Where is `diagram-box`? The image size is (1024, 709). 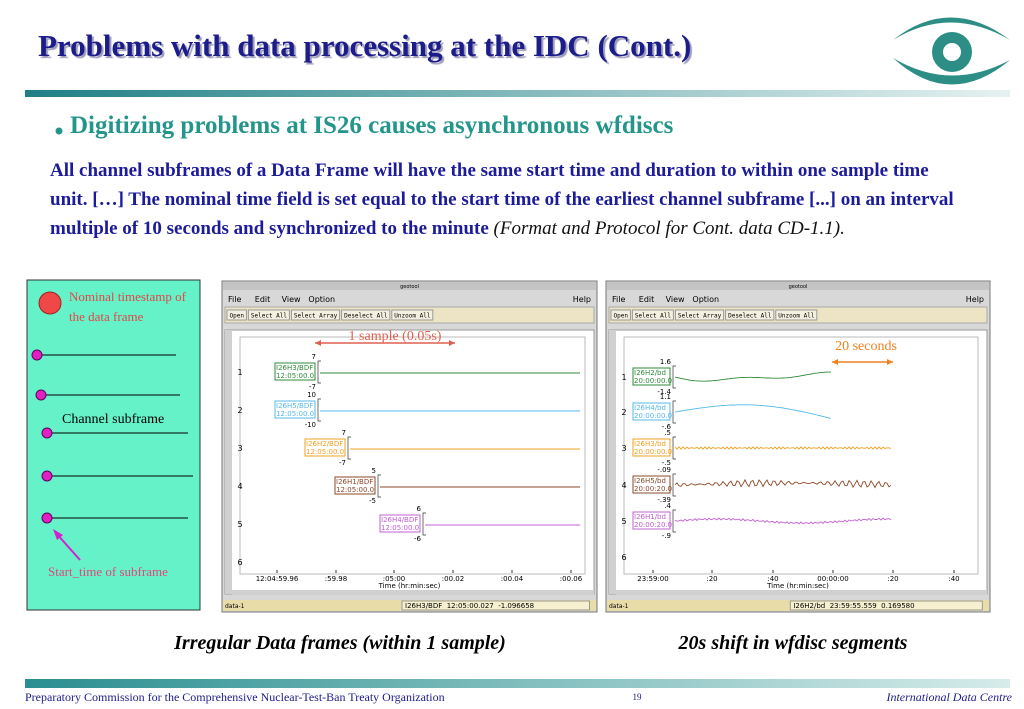
diagram-box is located at coordinates (113, 445).